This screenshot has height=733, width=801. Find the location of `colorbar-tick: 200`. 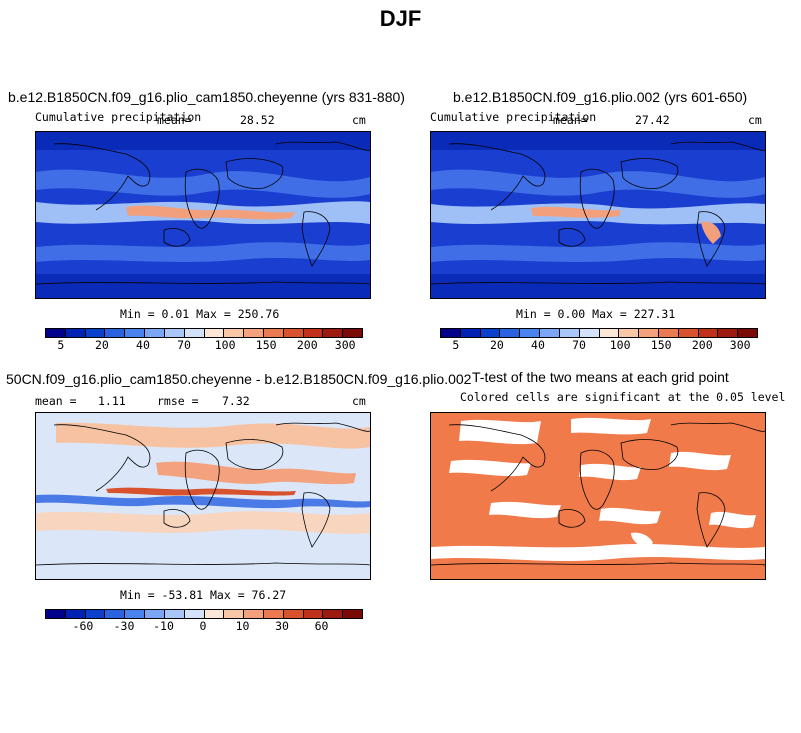

colorbar-tick: 200 is located at coordinates (307, 345).